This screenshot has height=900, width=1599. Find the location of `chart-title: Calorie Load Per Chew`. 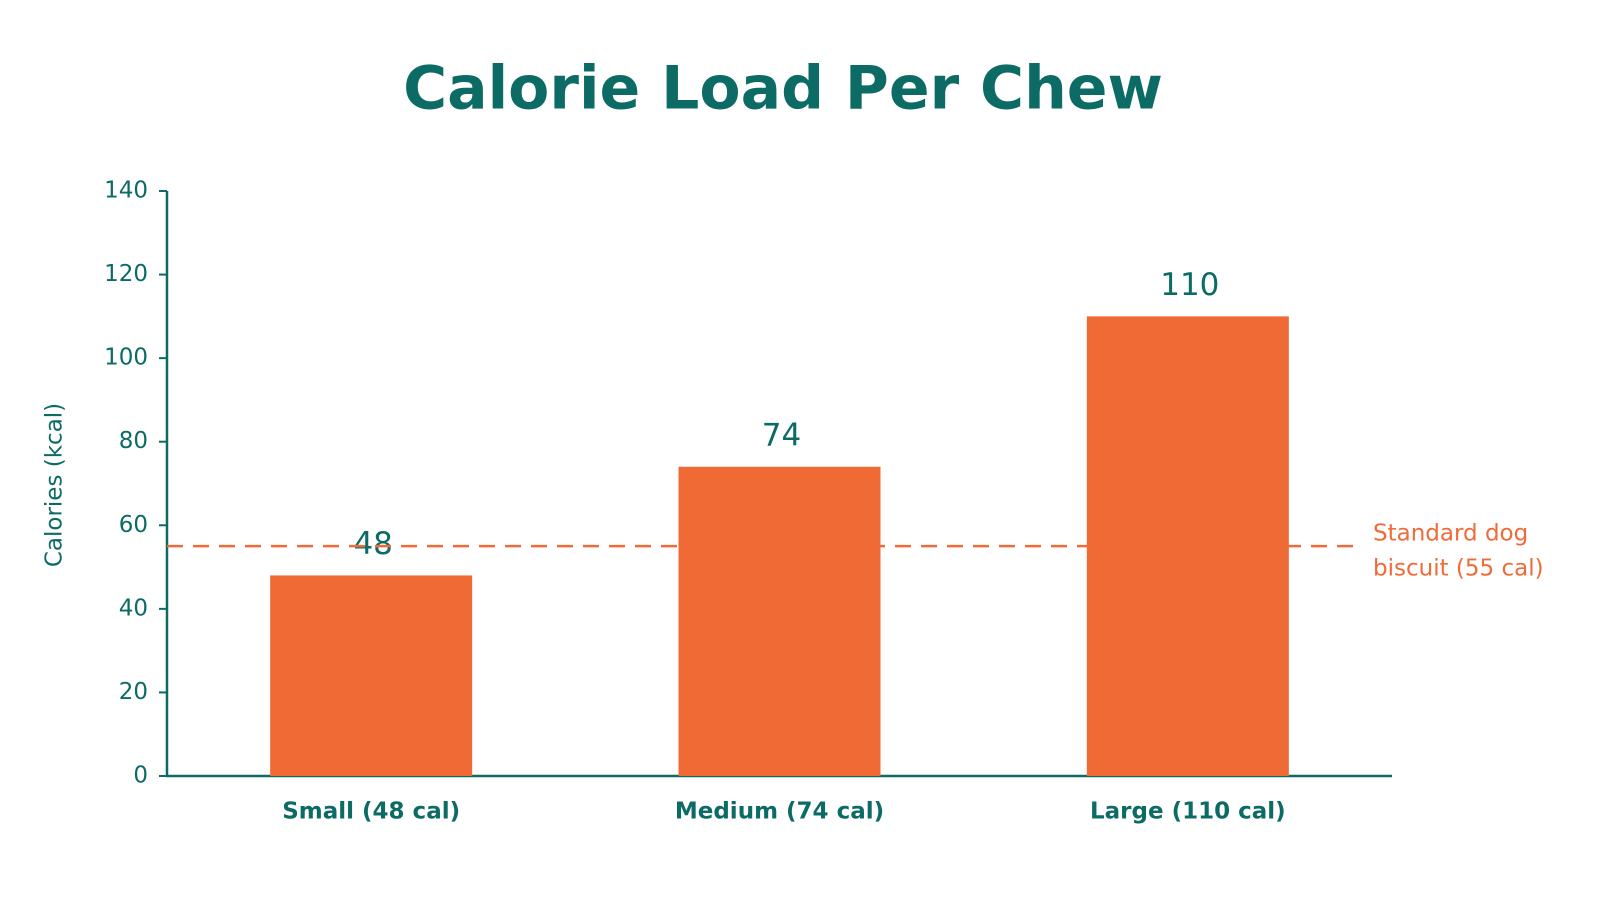

chart-title: Calorie Load Per Chew is located at coordinates (783, 89).